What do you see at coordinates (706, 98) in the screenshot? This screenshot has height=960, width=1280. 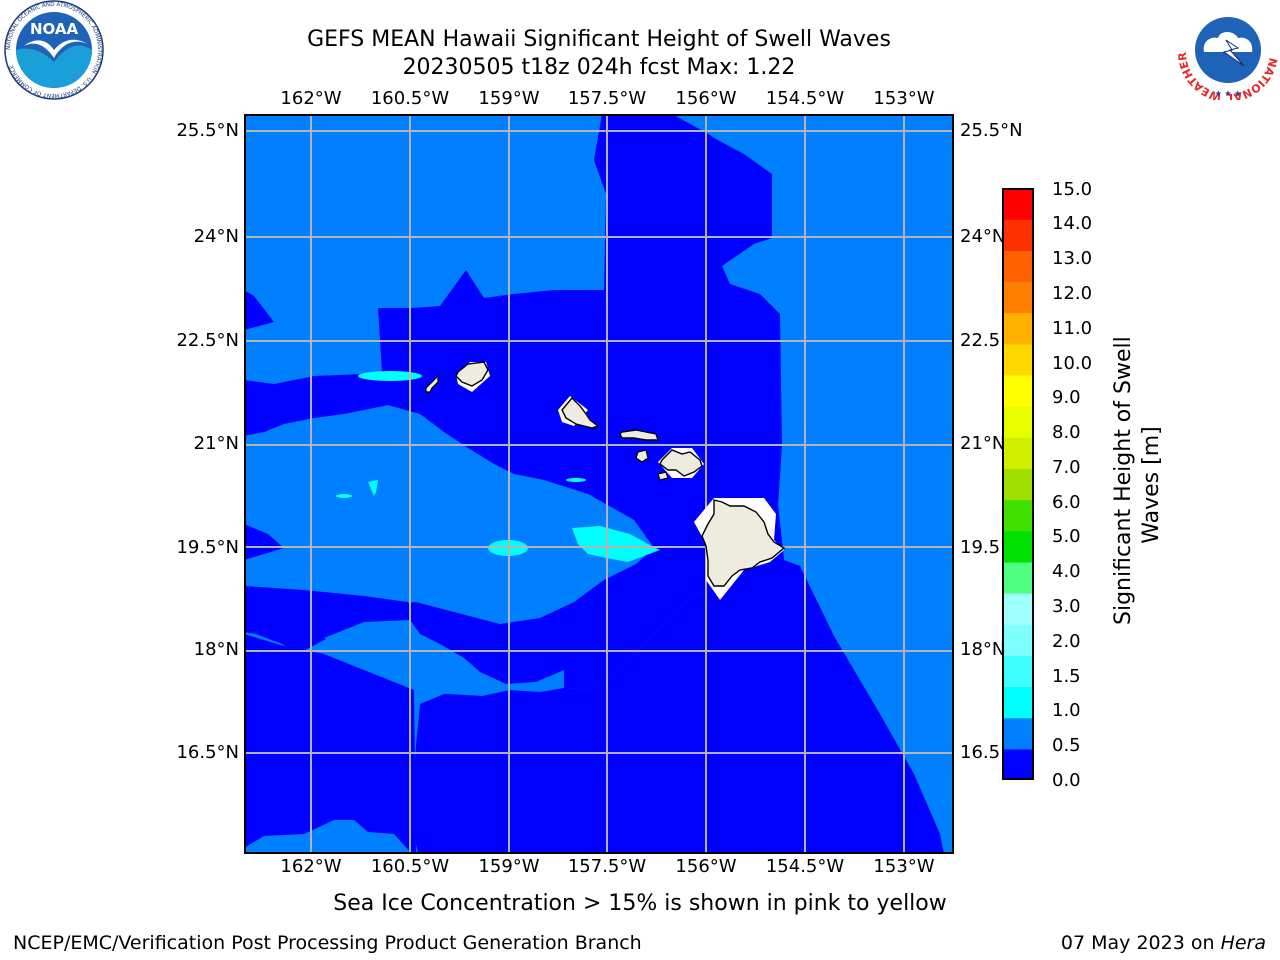 I see `lon-label-top-156w: 156°W` at bounding box center [706, 98].